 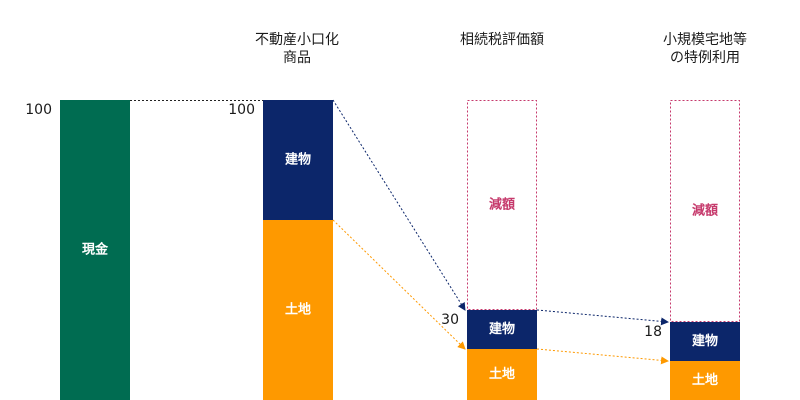 I want to click on arrow-土地-2, so click(x=602, y=356).